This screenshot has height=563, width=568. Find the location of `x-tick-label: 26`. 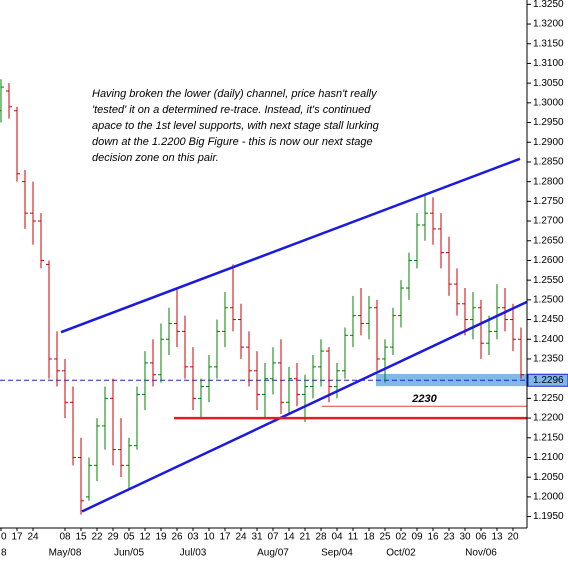

x-tick-label: 26 is located at coordinates (177, 537).